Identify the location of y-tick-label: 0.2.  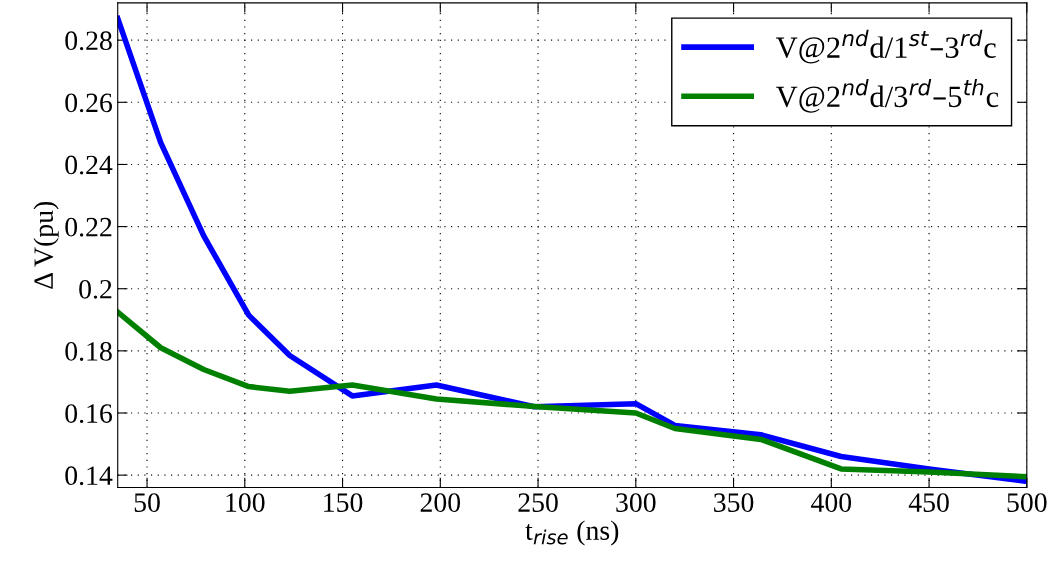
(95, 289).